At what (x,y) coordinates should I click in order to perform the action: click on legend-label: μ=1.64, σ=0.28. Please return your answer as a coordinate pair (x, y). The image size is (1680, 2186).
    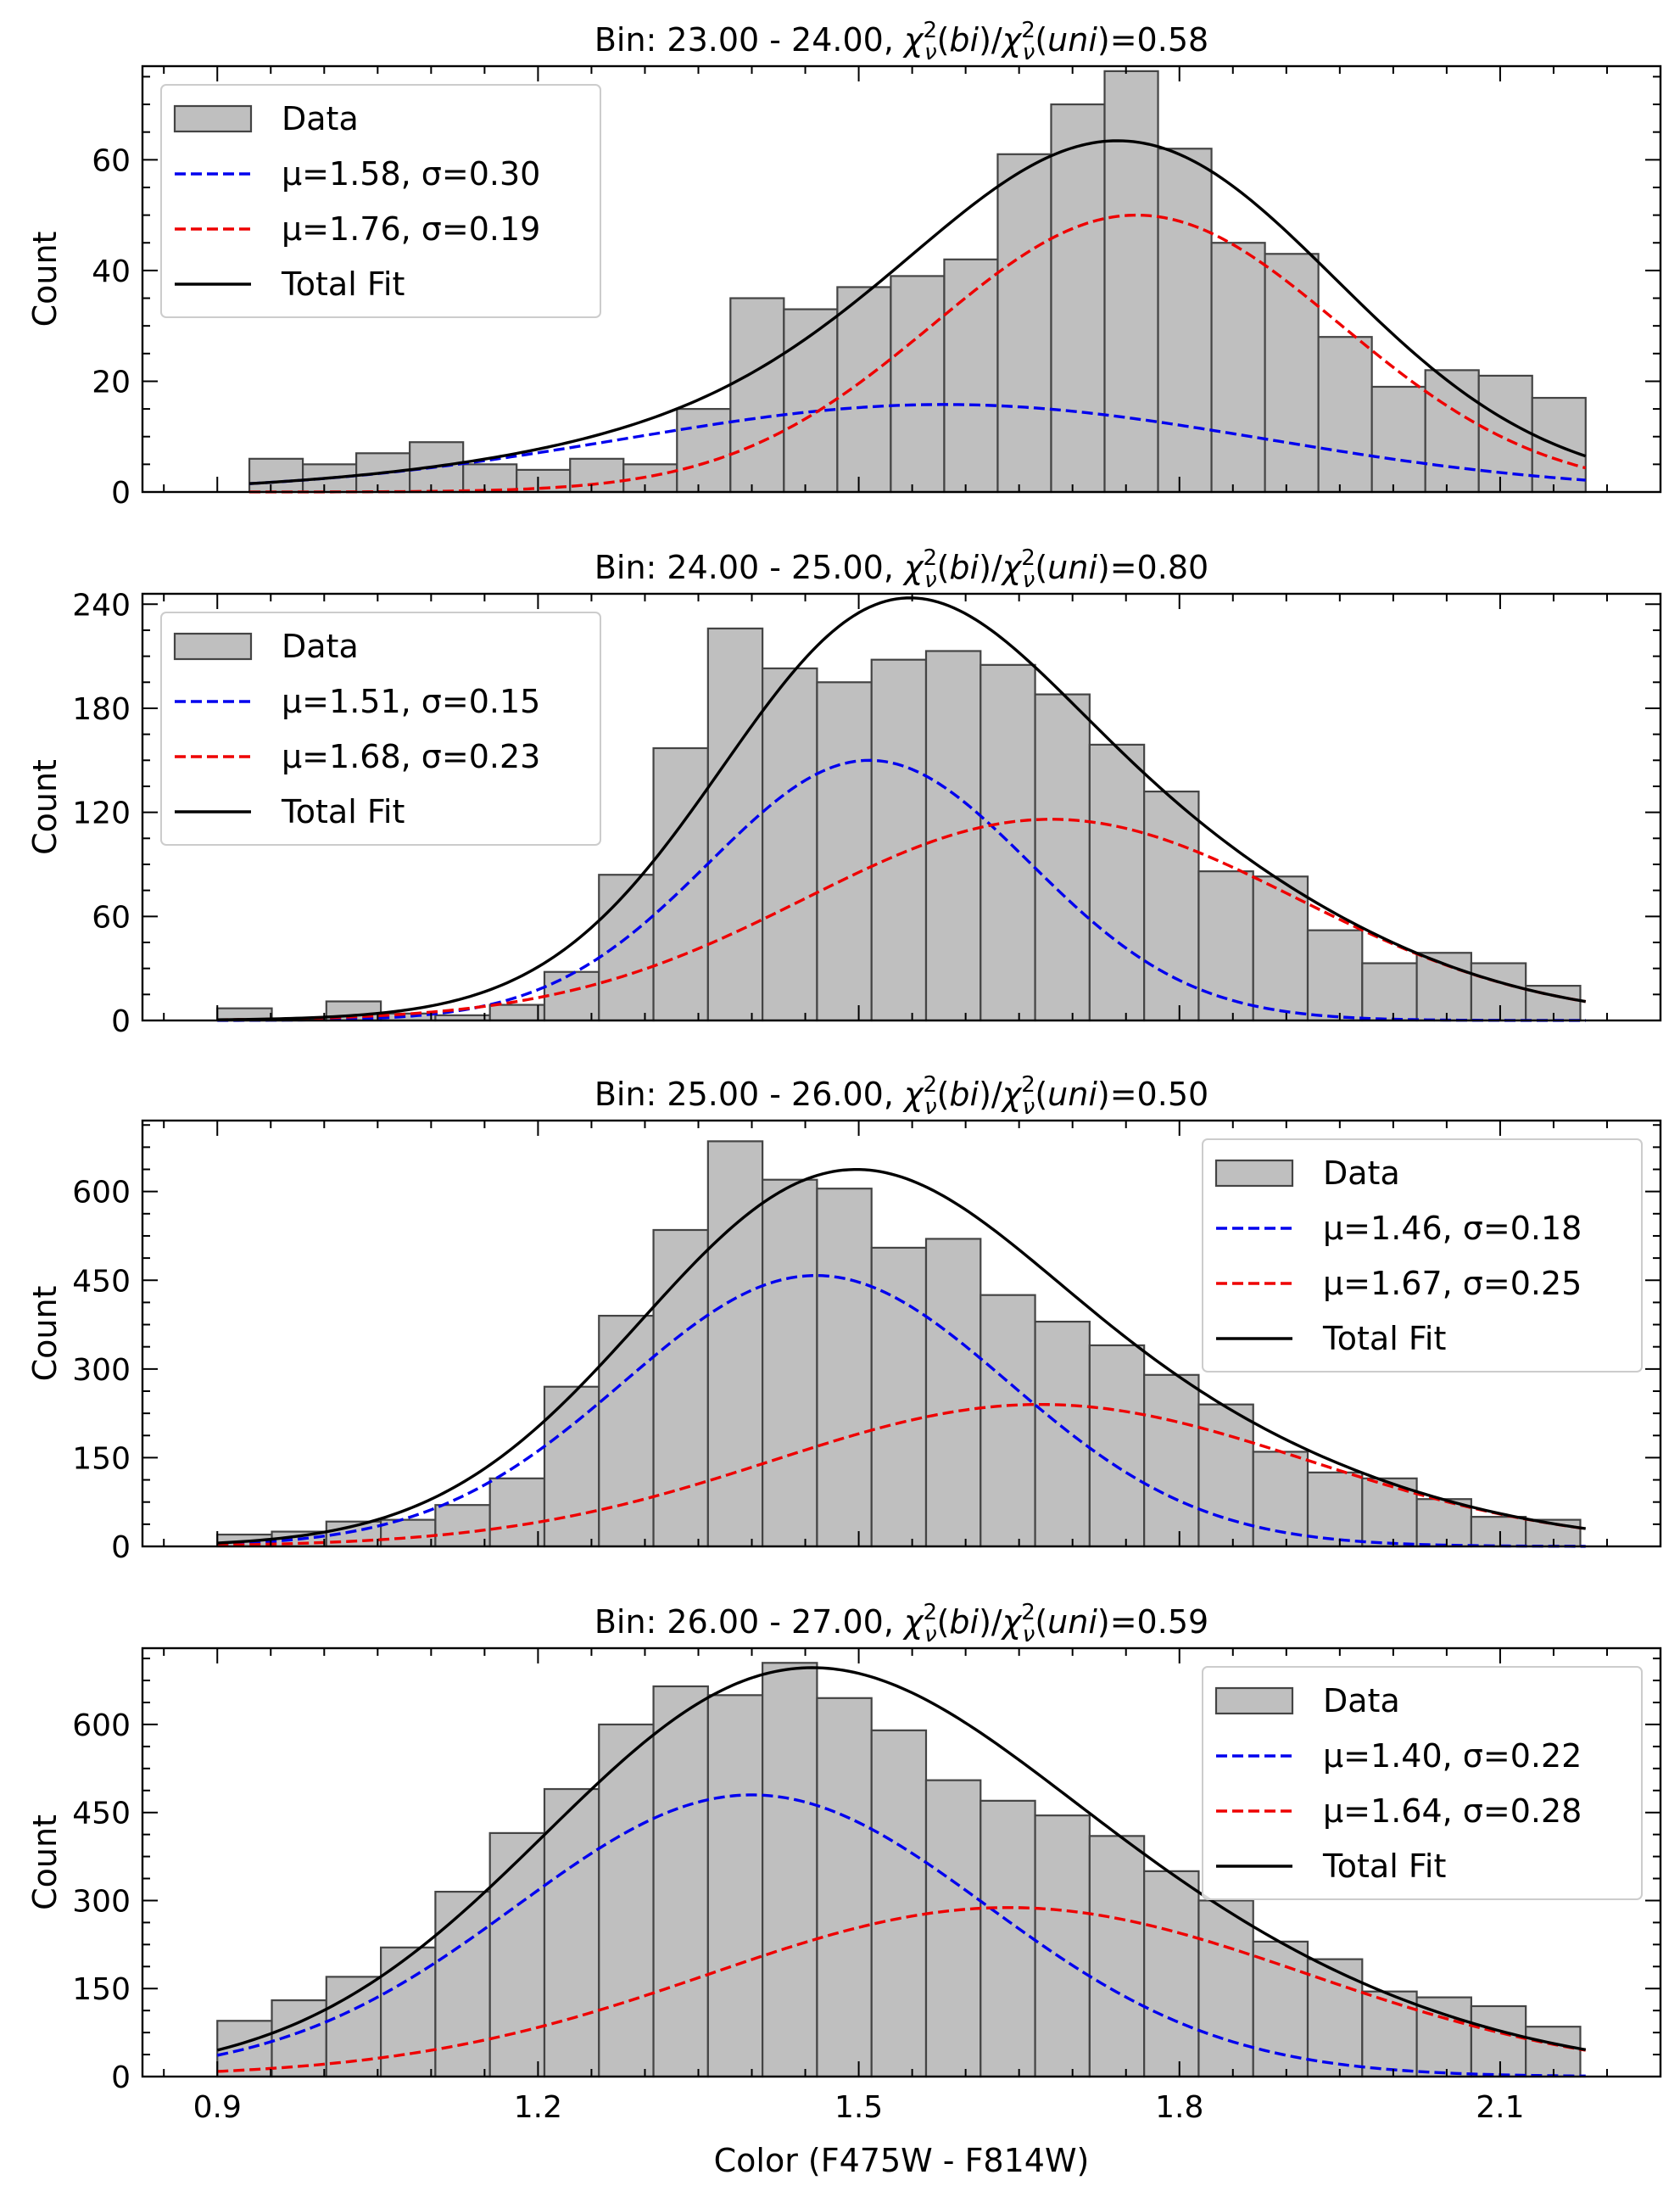
    Looking at the image, I should click on (1453, 1811).